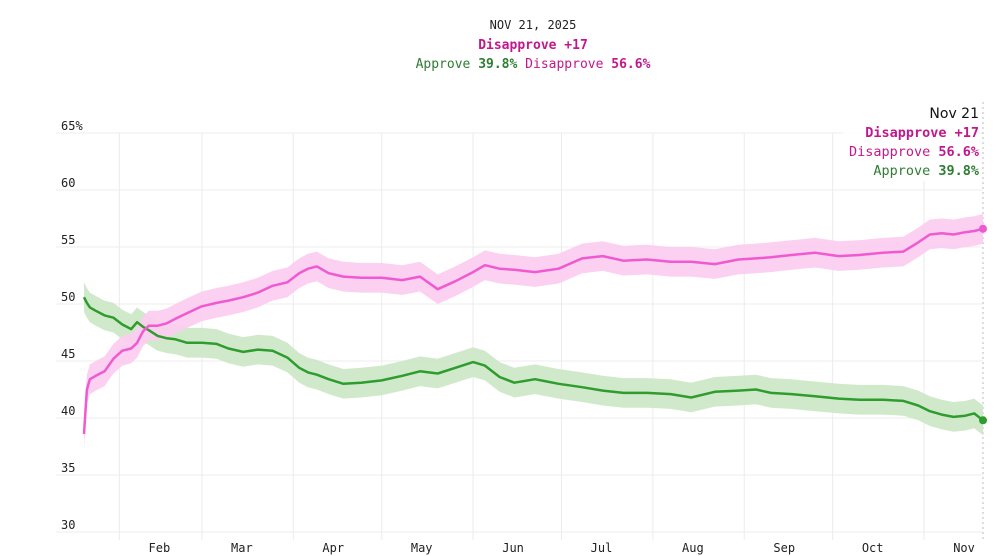  Describe the element at coordinates (160, 548) in the screenshot. I see `x-tick-label: Feb` at that location.